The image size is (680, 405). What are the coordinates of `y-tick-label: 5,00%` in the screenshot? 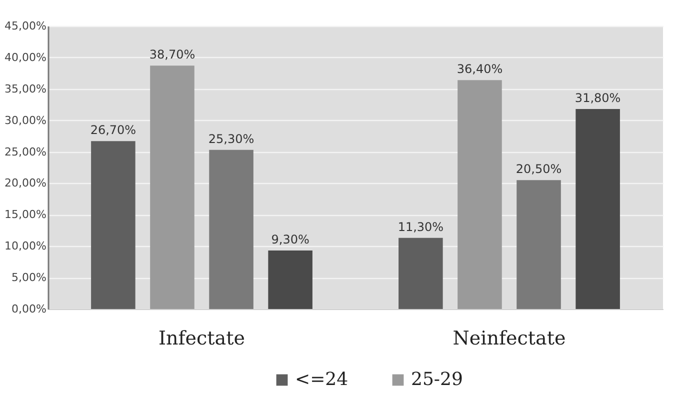 It's located at (29, 277).